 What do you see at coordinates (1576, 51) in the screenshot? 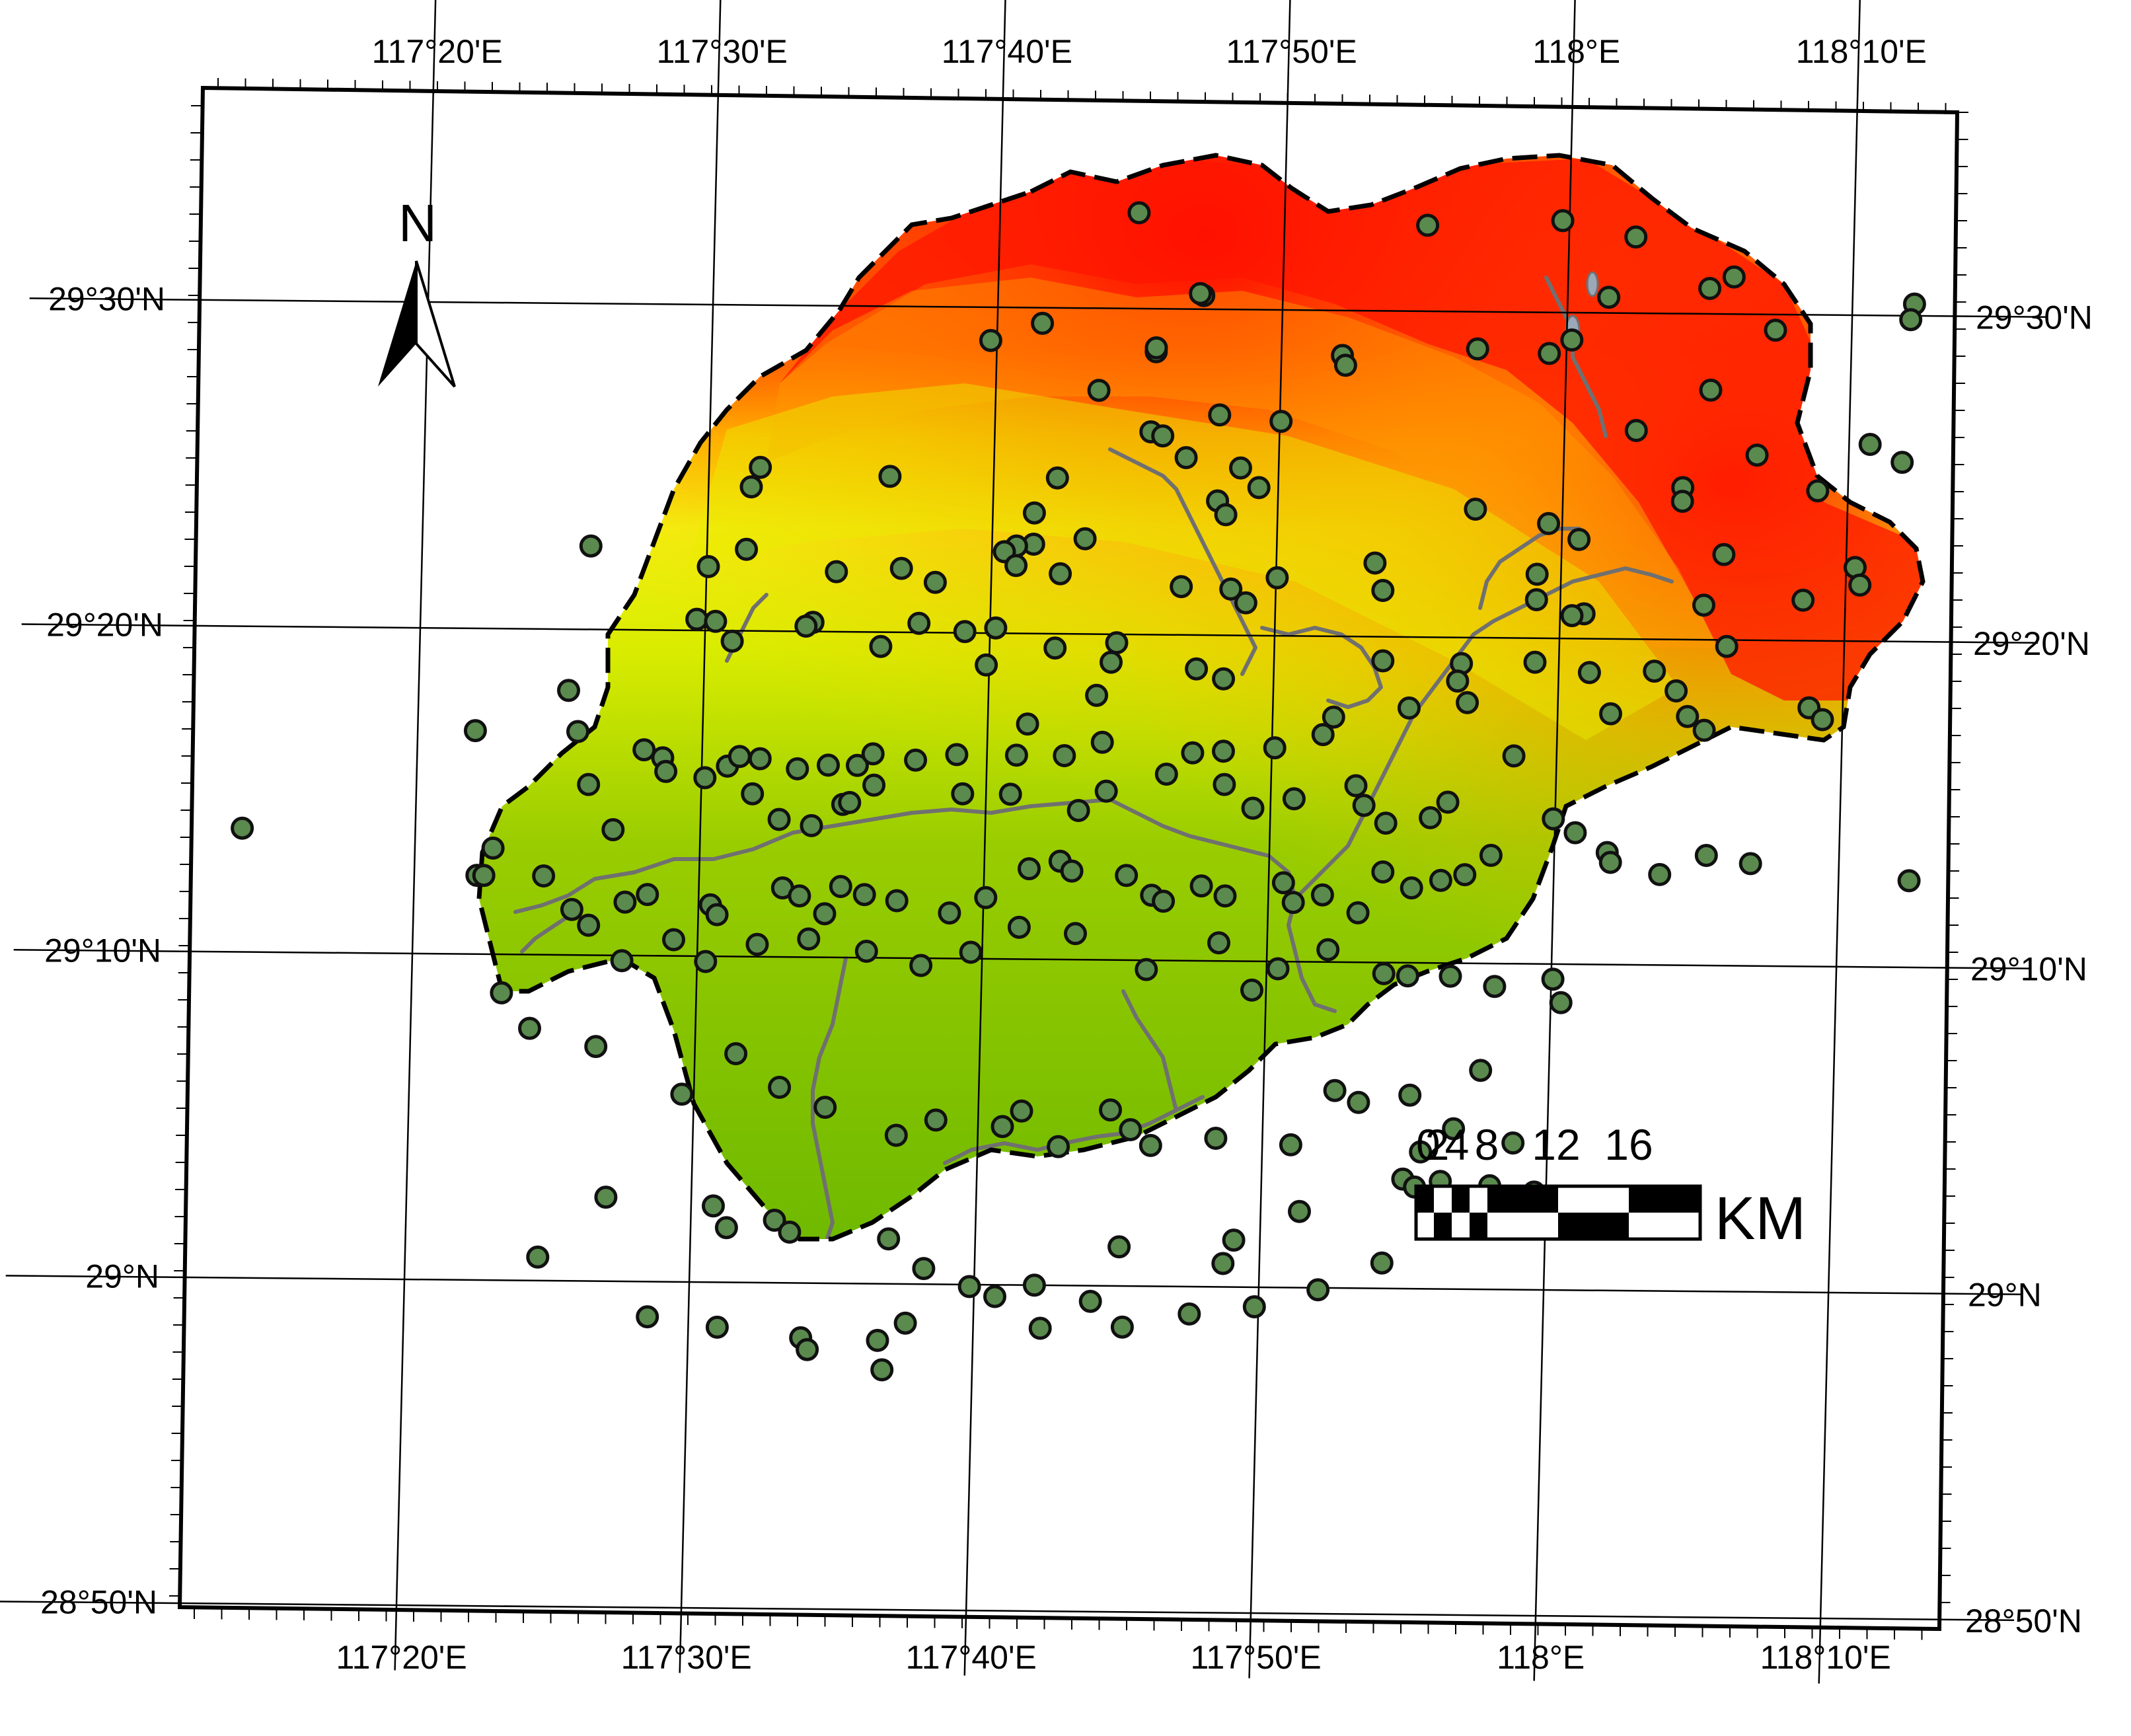
I see `lon-label-top-4: 118°E` at bounding box center [1576, 51].